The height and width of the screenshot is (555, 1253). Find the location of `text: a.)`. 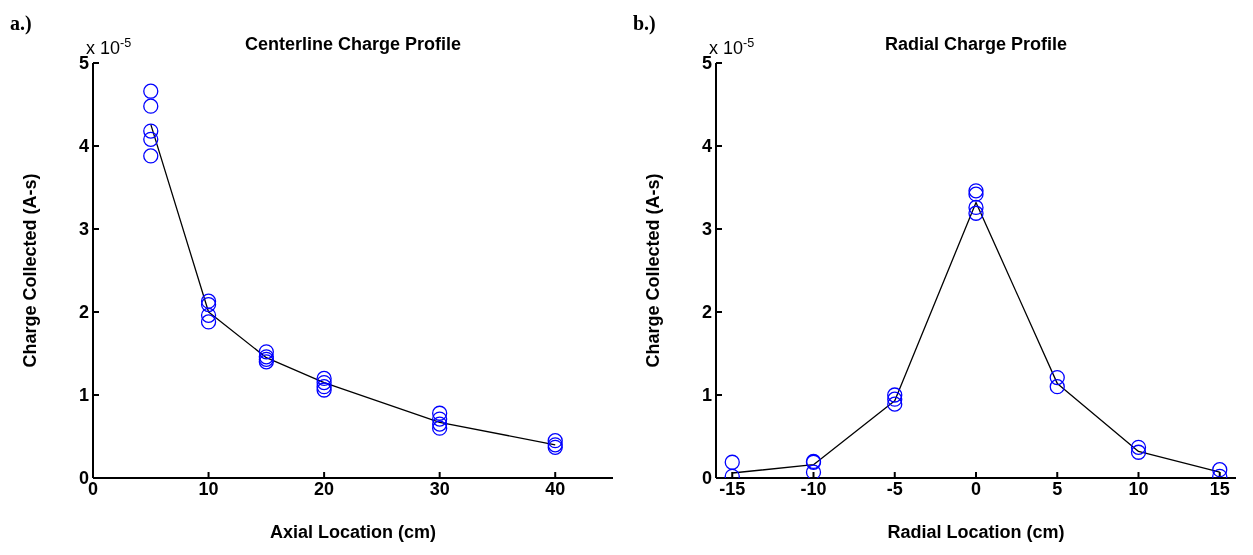

text: a.) is located at coordinates (21, 23).